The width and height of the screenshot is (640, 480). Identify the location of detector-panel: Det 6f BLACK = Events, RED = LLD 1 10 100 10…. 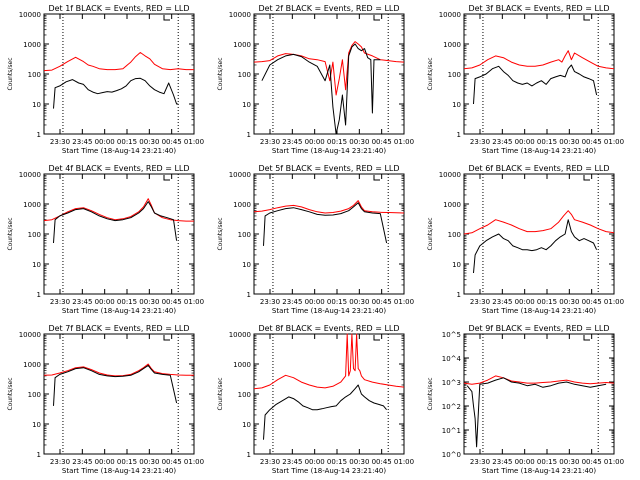
(525, 239).